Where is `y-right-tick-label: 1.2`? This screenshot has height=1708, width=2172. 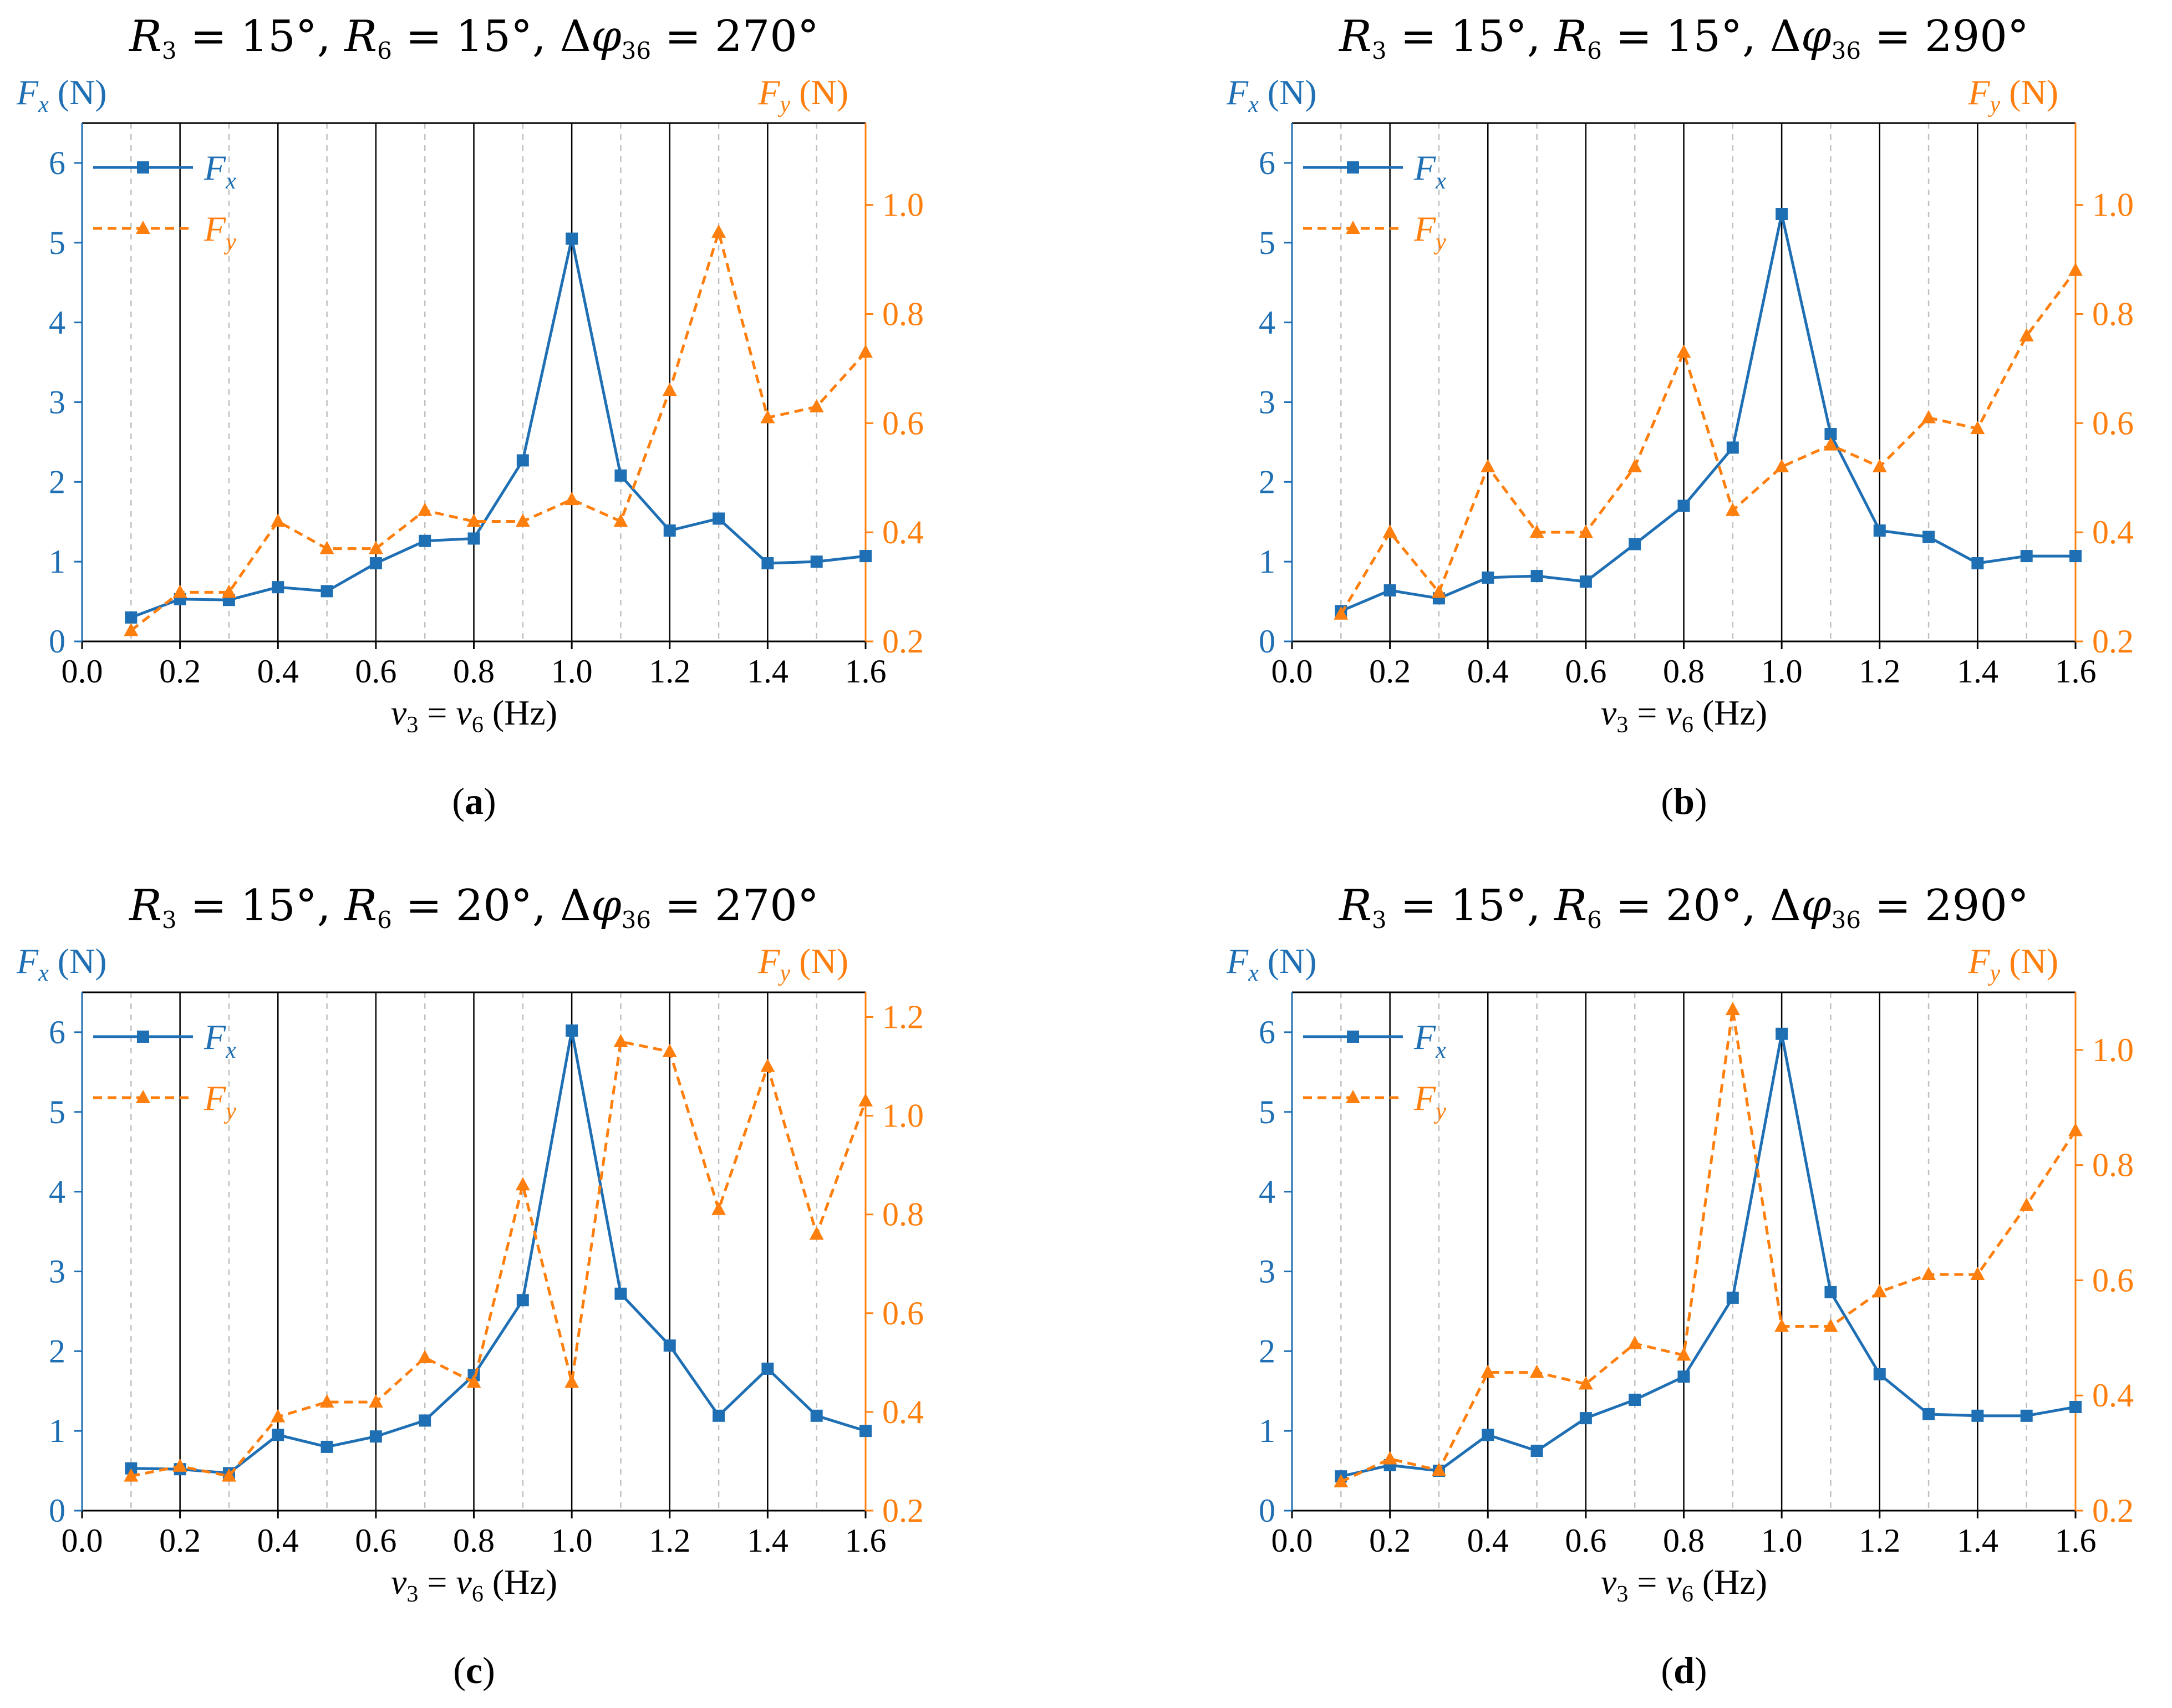
y-right-tick-label: 1.2 is located at coordinates (903, 1017).